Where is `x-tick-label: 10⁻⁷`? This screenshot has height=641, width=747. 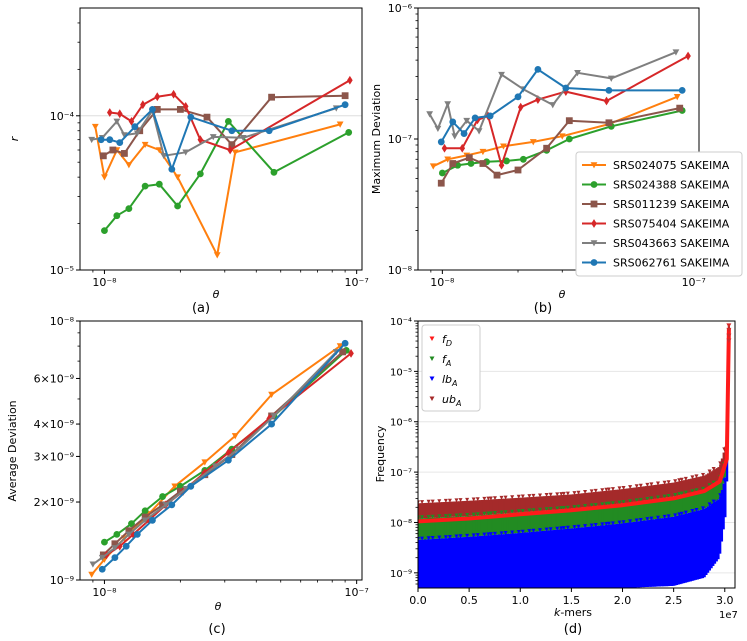 x-tick-label: 10⁻⁷ is located at coordinates (694, 282).